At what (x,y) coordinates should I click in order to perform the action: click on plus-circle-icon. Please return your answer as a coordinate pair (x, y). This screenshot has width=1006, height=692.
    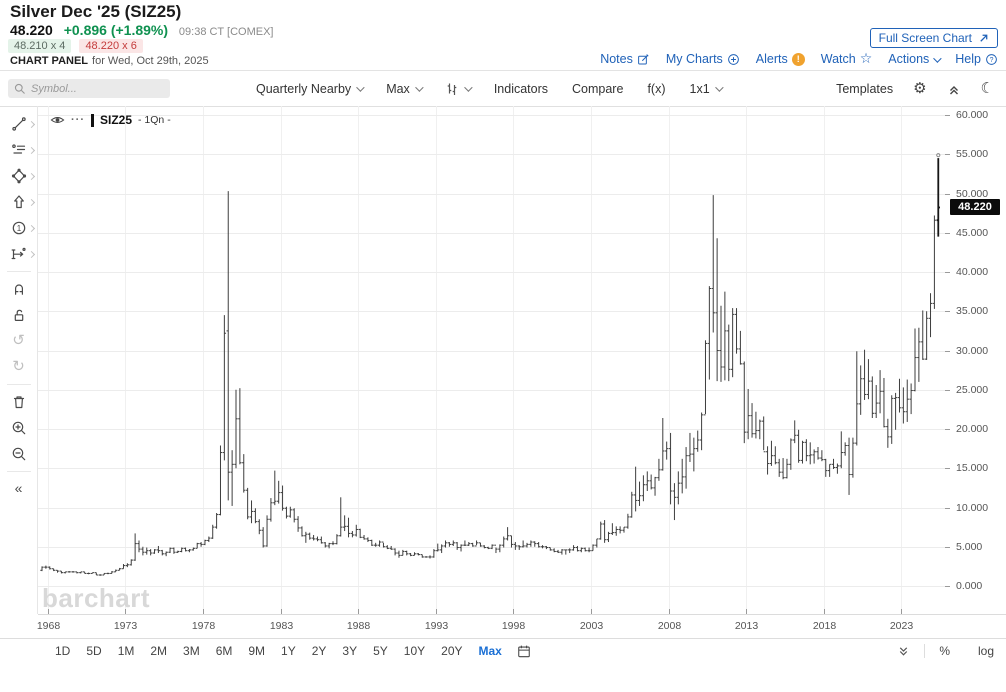
    Looking at the image, I should click on (733, 59).